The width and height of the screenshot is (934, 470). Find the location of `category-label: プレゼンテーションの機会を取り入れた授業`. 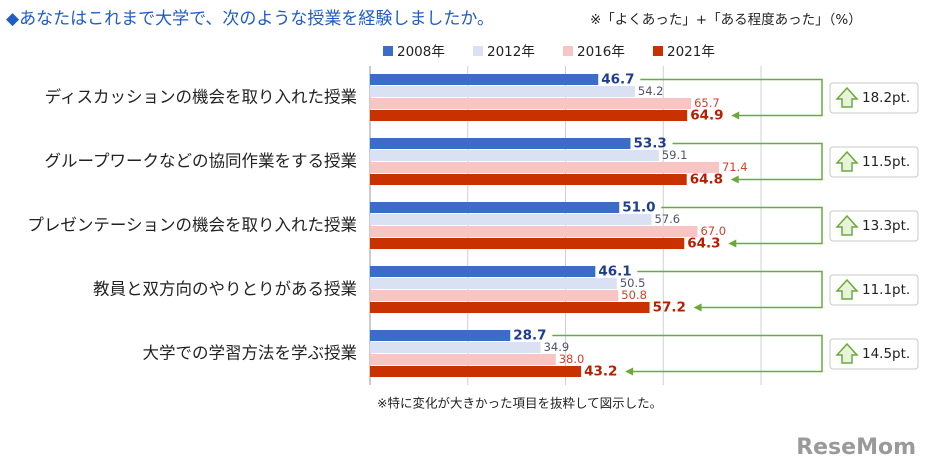

category-label: プレゼンテーションの機会を取り入れた授業 is located at coordinates (192, 225).